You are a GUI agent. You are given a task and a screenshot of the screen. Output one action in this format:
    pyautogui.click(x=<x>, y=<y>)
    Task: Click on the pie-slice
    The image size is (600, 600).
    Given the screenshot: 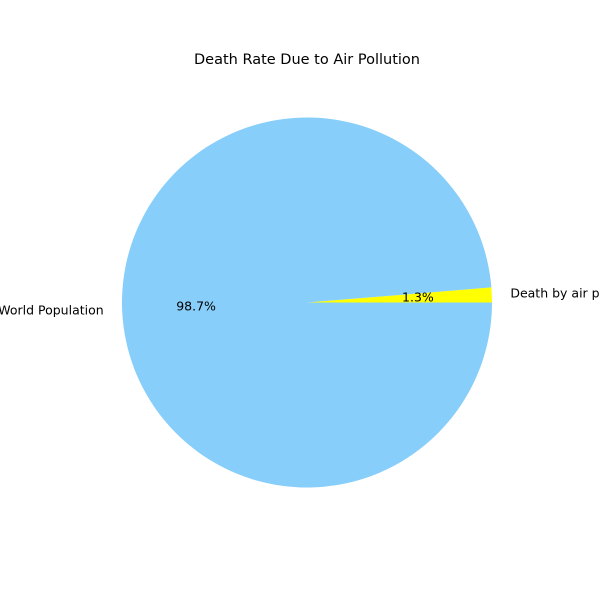 What is the action you would take?
    pyautogui.click(x=399, y=295)
    